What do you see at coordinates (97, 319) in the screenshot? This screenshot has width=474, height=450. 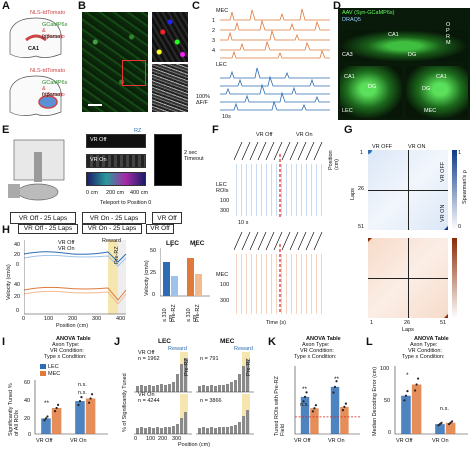 I see `h-xt300: 300` at bounding box center [97, 319].